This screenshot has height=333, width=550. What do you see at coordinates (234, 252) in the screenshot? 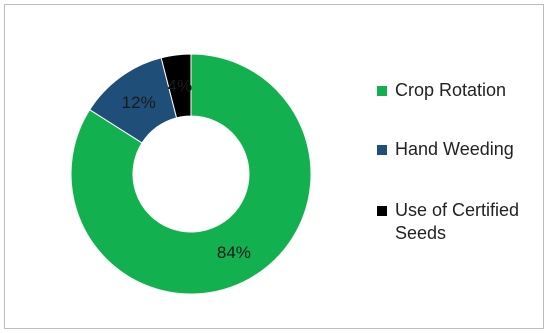
I see `slice-label-crop-rotation: 84%` at bounding box center [234, 252].